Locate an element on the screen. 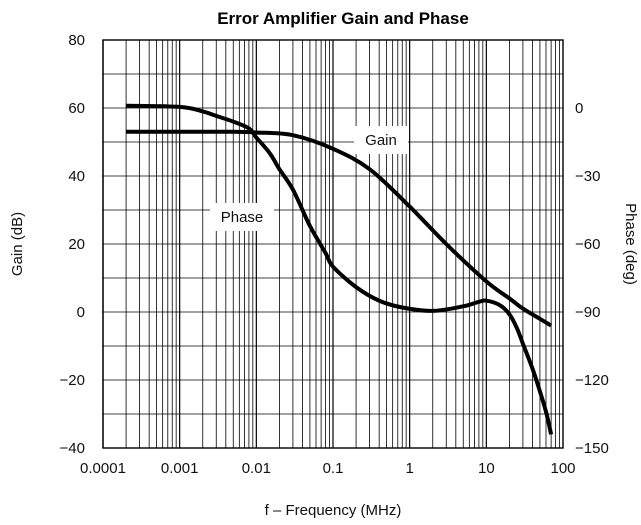 The width and height of the screenshot is (641, 525). y-right-tick-label: −150 is located at coordinates (592, 448).